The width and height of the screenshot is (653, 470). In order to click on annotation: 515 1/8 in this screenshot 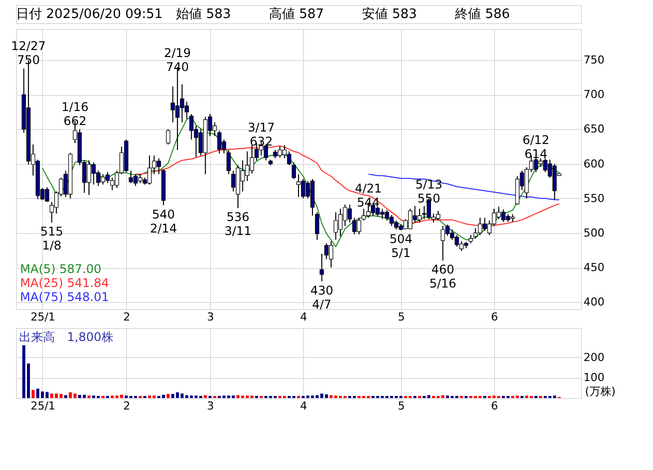, I will do `click(52, 238)`.